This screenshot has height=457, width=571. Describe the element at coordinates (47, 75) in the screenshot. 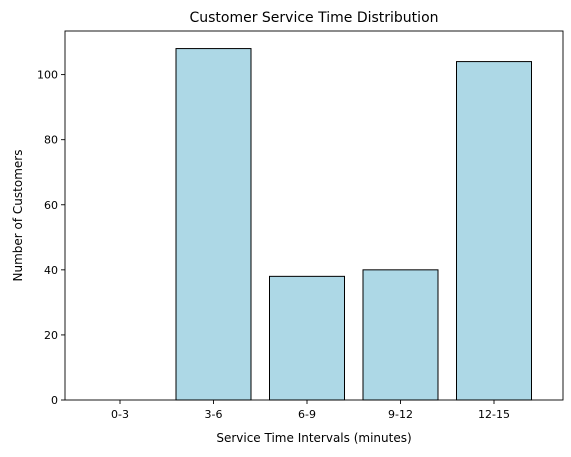

I see `y-tick-label: 100` at that location.